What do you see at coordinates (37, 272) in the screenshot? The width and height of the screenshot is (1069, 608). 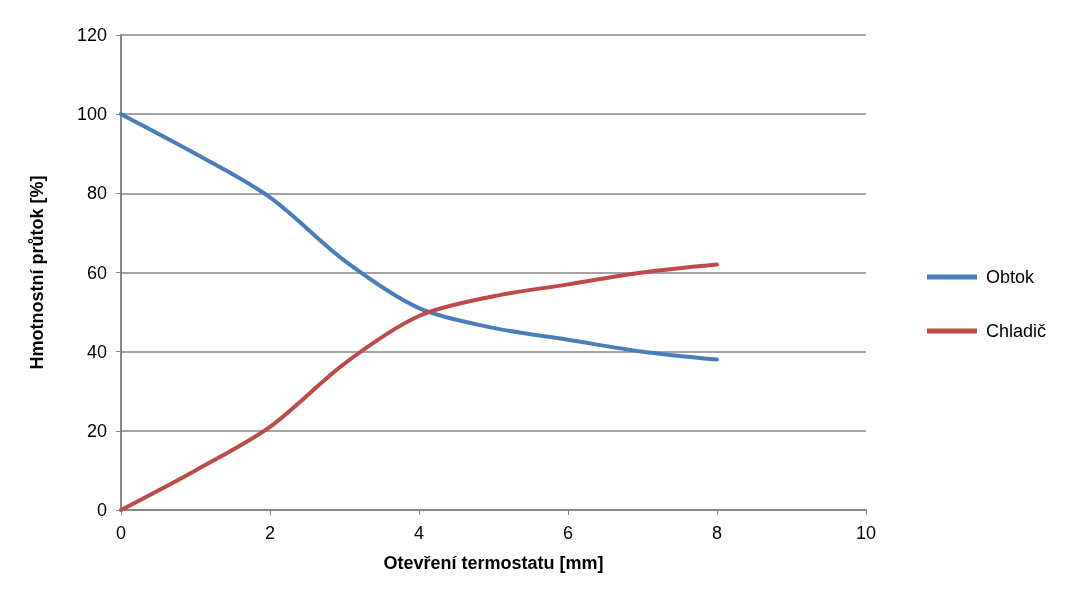 I see `y-axis-title: Hmotnostní průtok [%]` at bounding box center [37, 272].